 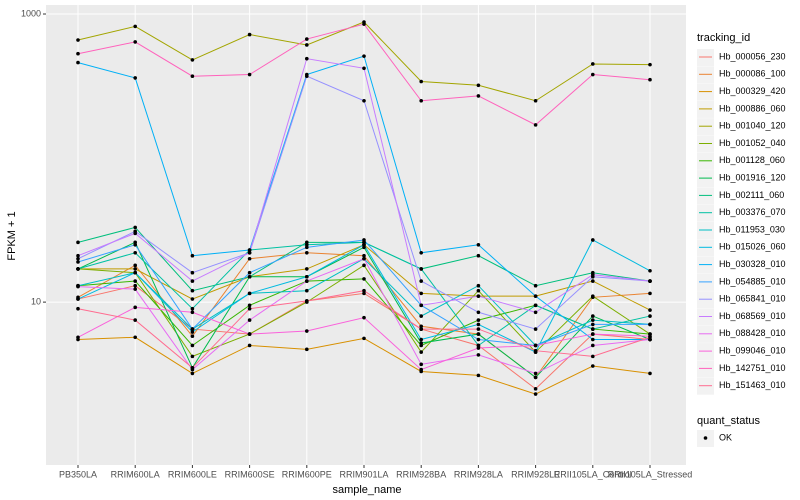 What do you see at coordinates (752, 212) in the screenshot?
I see `legend-label: Hb_003376_070` at bounding box center [752, 212].